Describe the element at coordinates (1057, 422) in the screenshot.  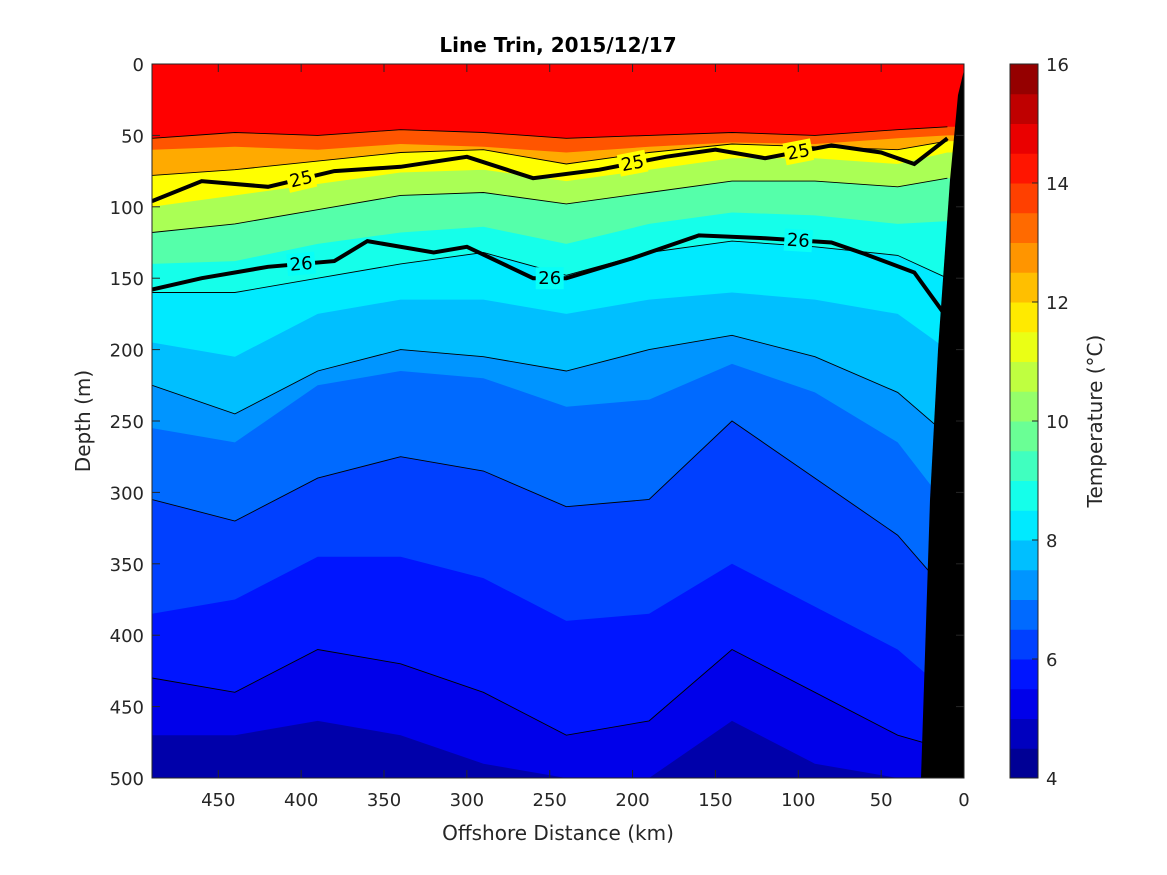
I see `colorbar-tick-label: 10` at that location.